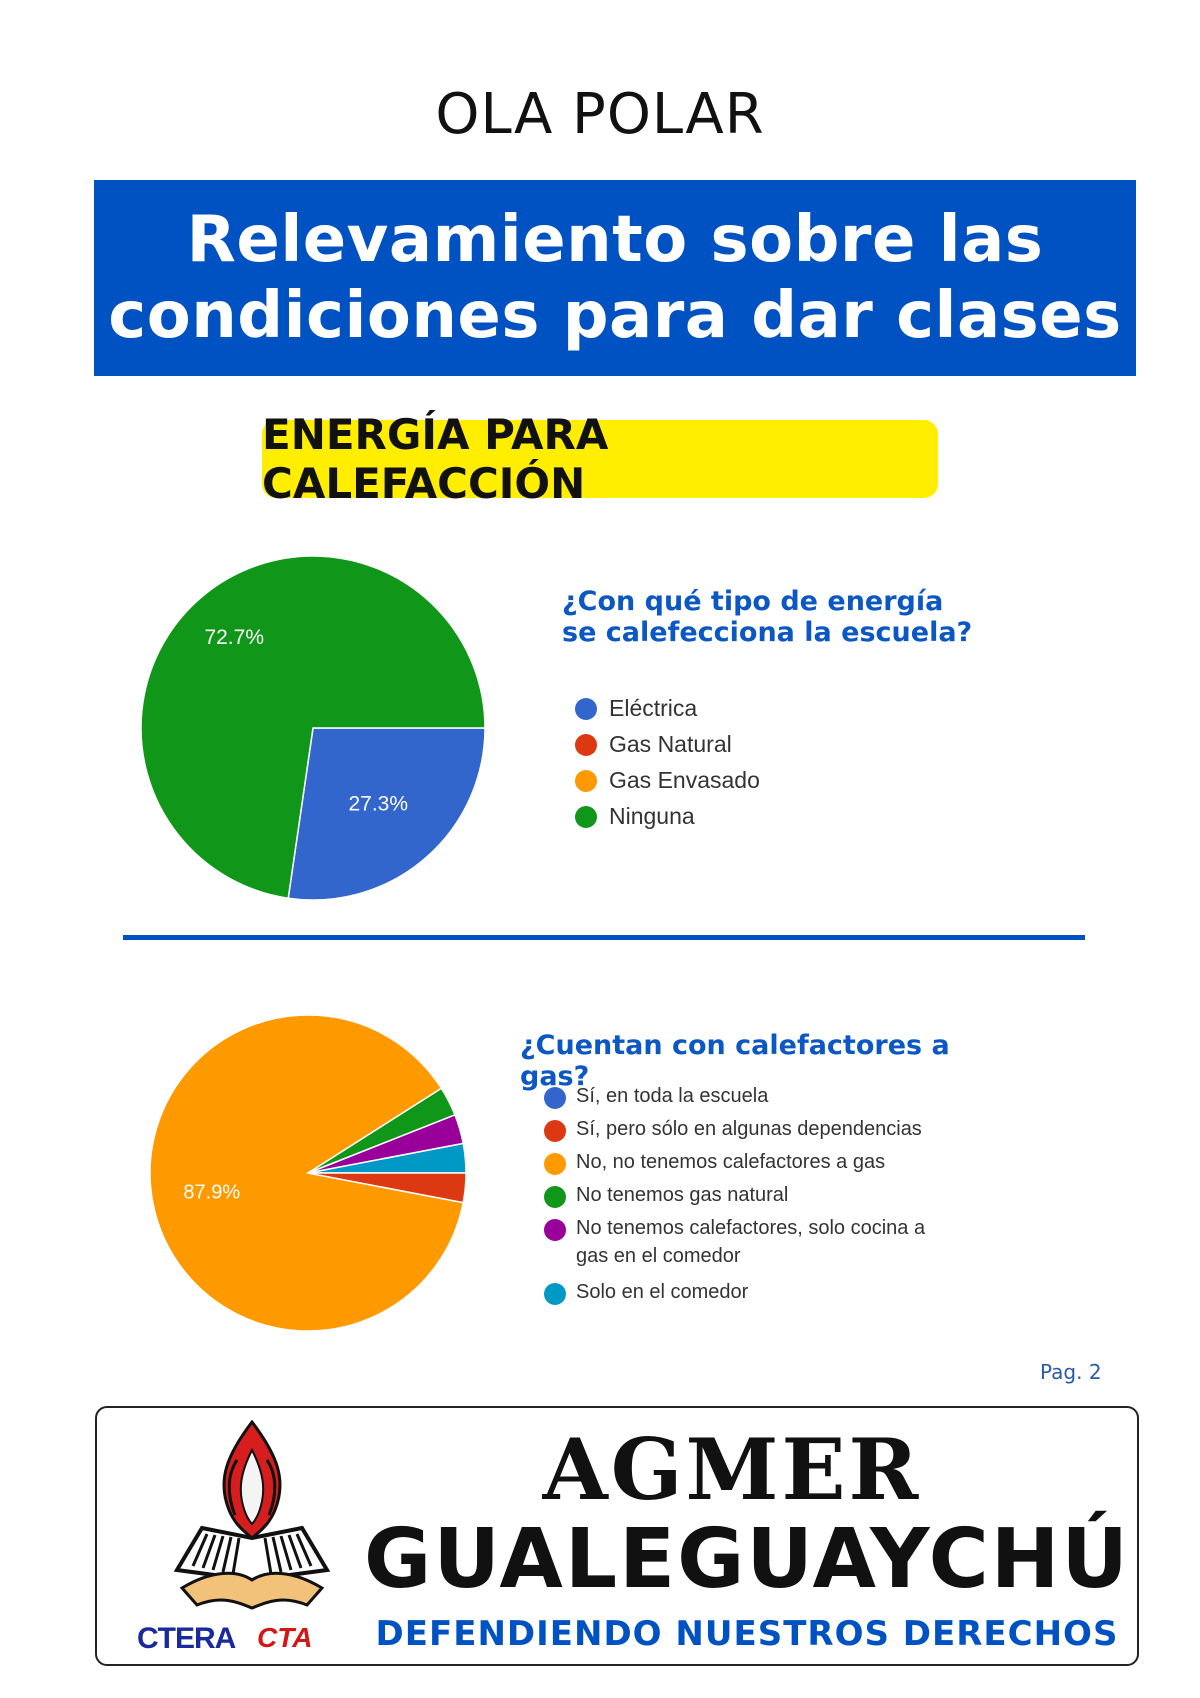 This screenshot has width=1200, height=1698. I want to click on legend-label: Solo en el comedor, so click(662, 1292).